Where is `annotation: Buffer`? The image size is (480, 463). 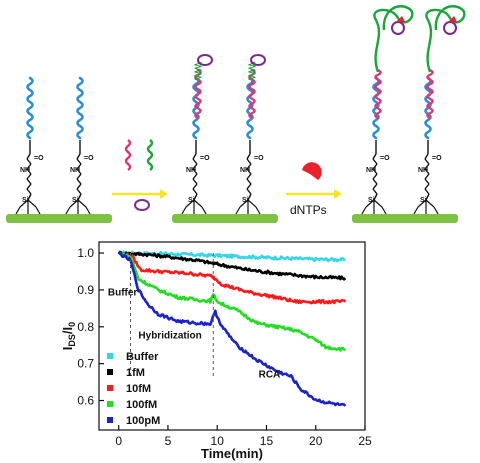 annotation: Buffer is located at coordinates (123, 292).